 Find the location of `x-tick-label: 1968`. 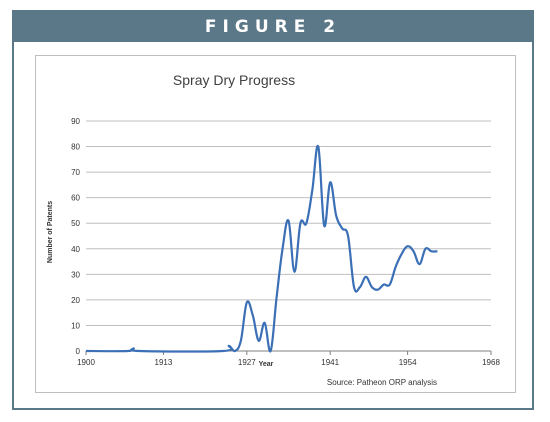

x-tick-label: 1968 is located at coordinates (491, 362).